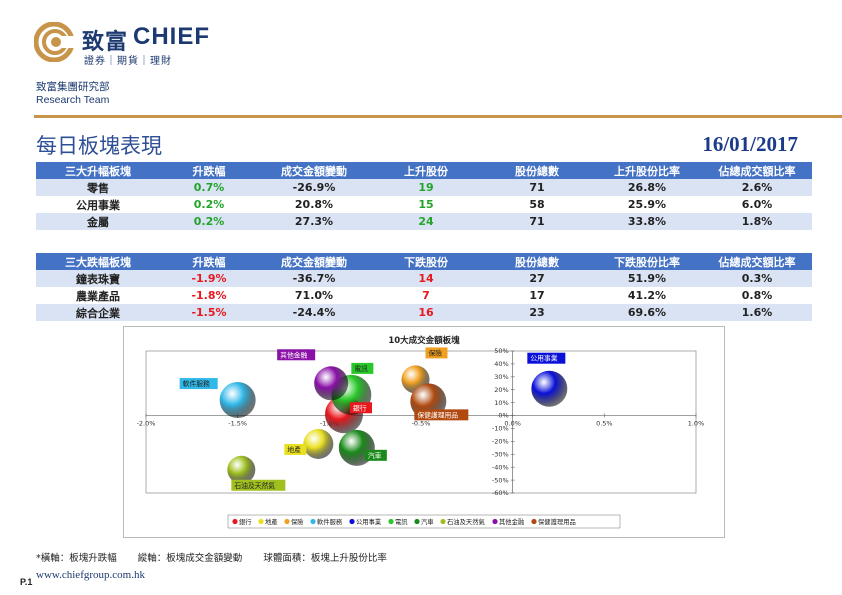 The height and width of the screenshot is (595, 842). Describe the element at coordinates (647, 295) in the screenshot. I see `table-cell: 41.2%` at that location.